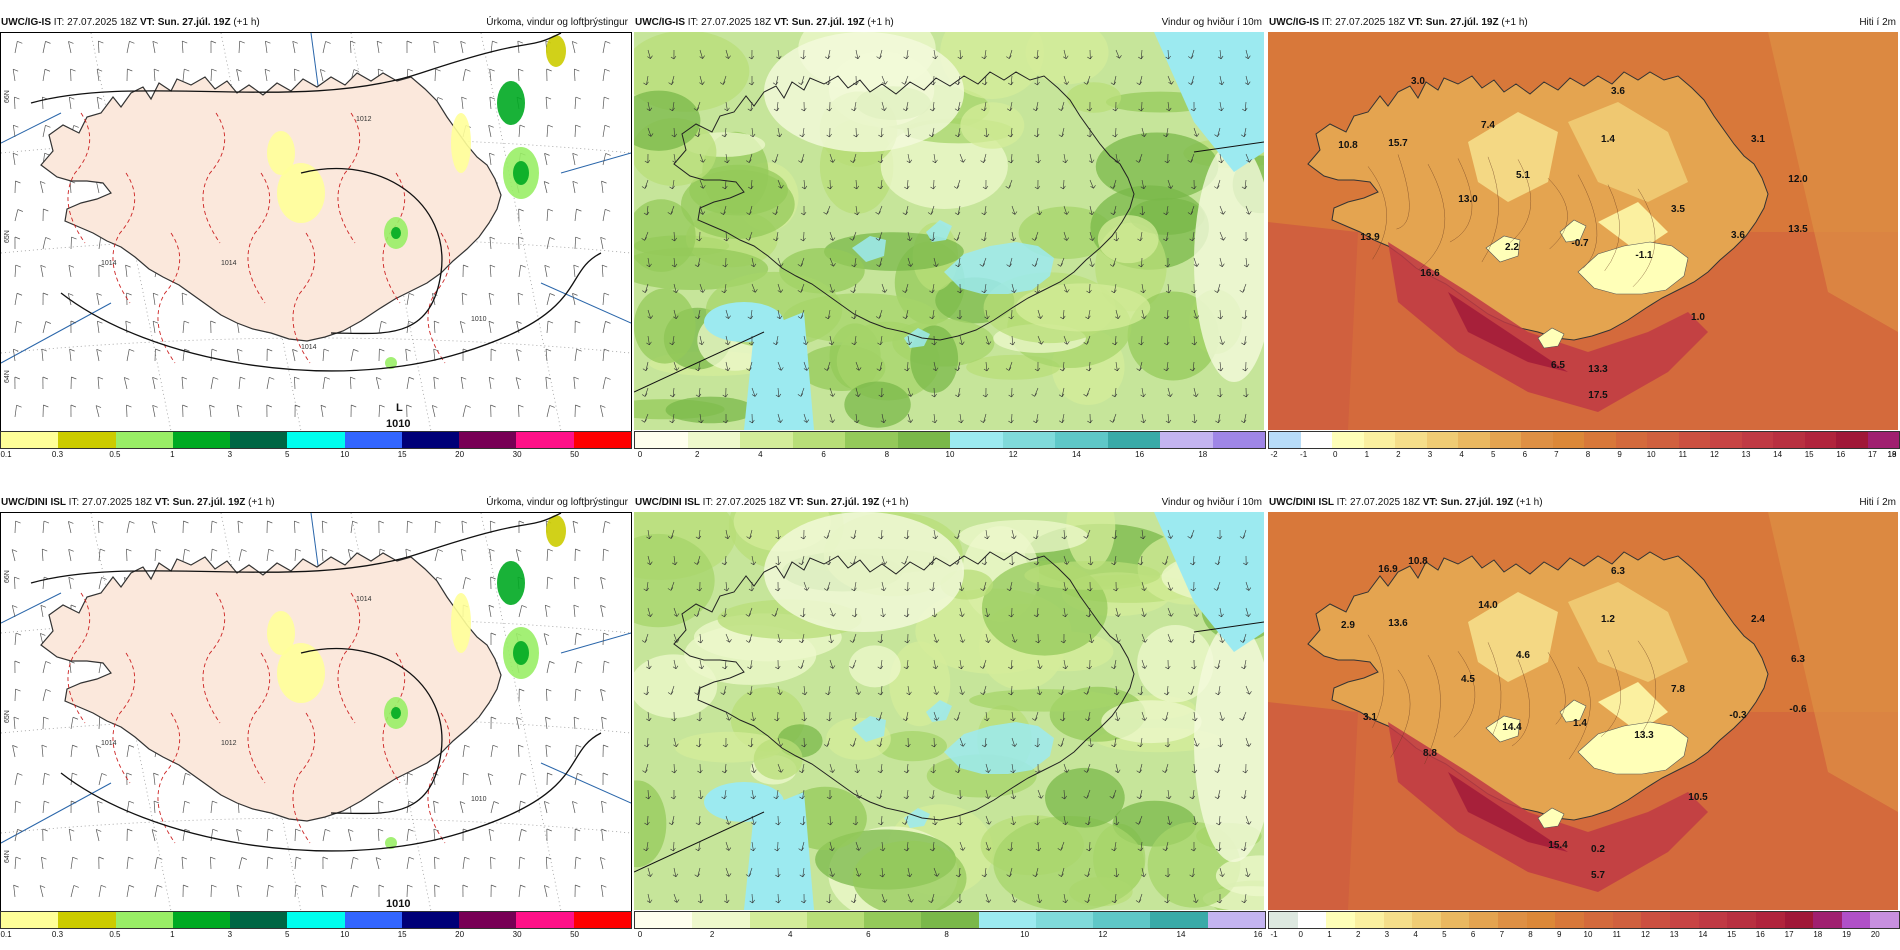  Describe the element at coordinates (230, 934) in the screenshot. I see `colorbar-tick-label: 3` at that location.